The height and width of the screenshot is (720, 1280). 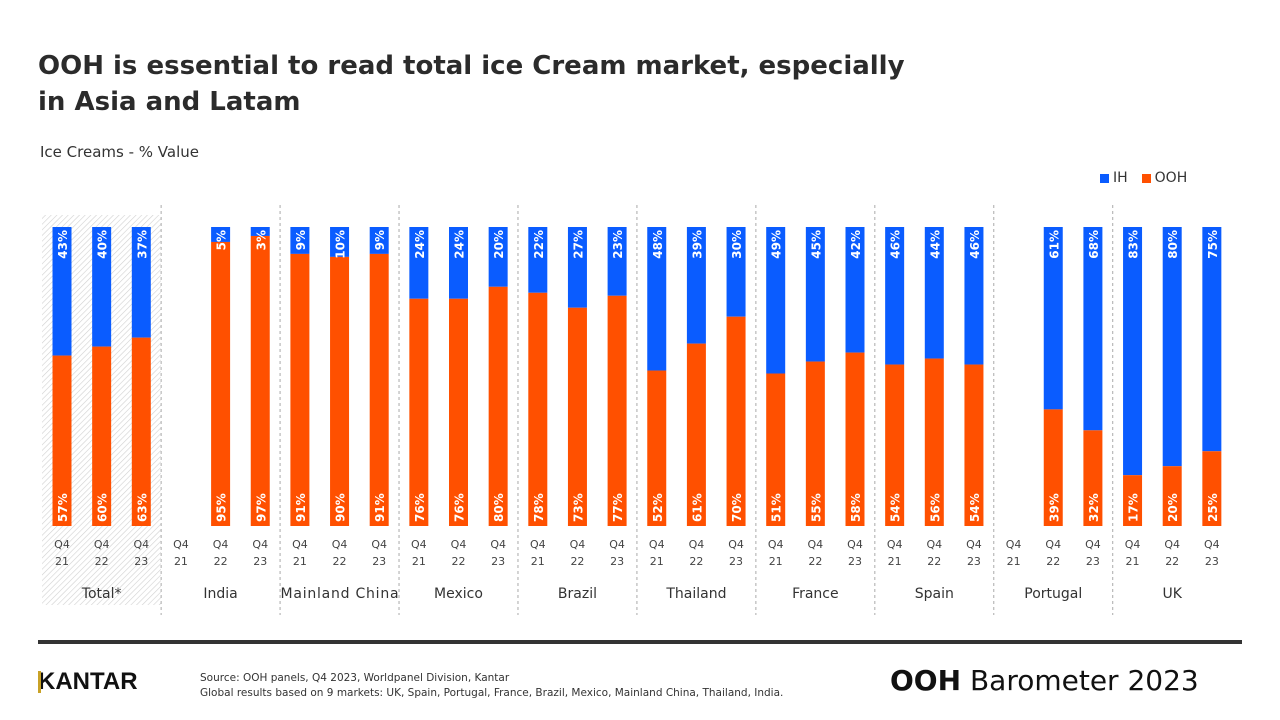 I want to click on label-ih: 45%, so click(x=816, y=244).